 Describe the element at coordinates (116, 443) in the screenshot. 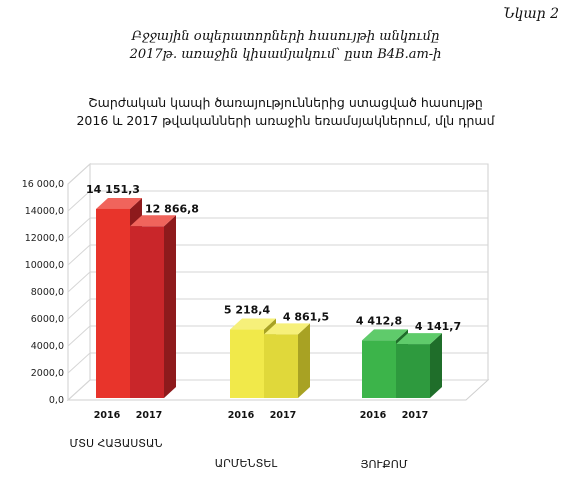

I see `category-label: ՄՏՍ ՀԱՅԱՍՏԱՆ` at that location.